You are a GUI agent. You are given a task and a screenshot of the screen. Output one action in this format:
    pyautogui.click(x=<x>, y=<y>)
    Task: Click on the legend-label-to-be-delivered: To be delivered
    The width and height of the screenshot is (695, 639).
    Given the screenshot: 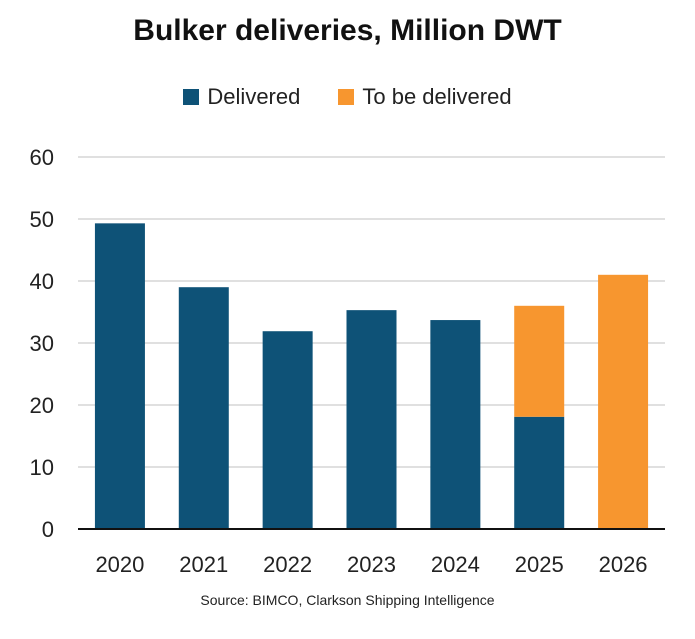 What is the action you would take?
    pyautogui.click(x=437, y=96)
    